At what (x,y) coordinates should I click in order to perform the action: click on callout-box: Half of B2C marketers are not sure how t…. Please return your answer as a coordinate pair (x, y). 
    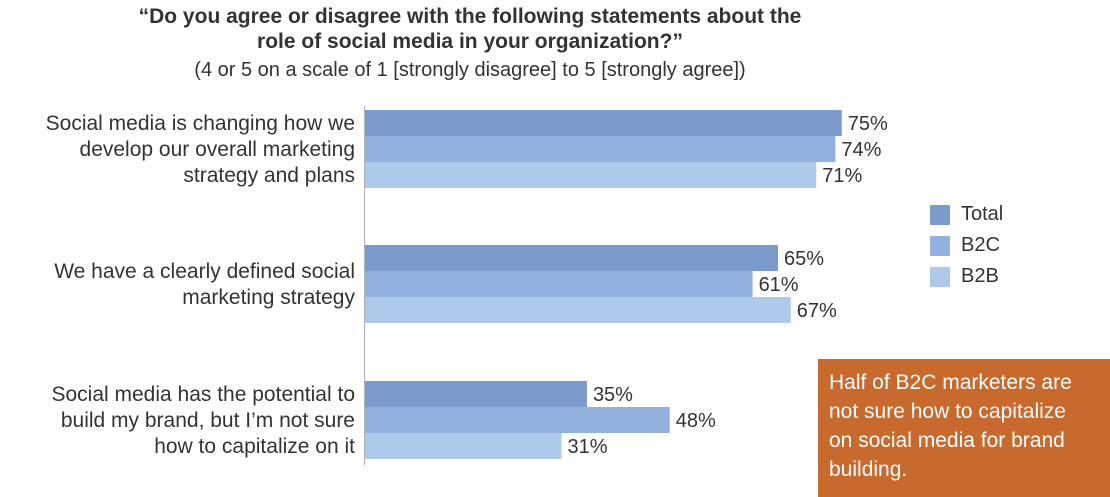
    Looking at the image, I should click on (964, 428).